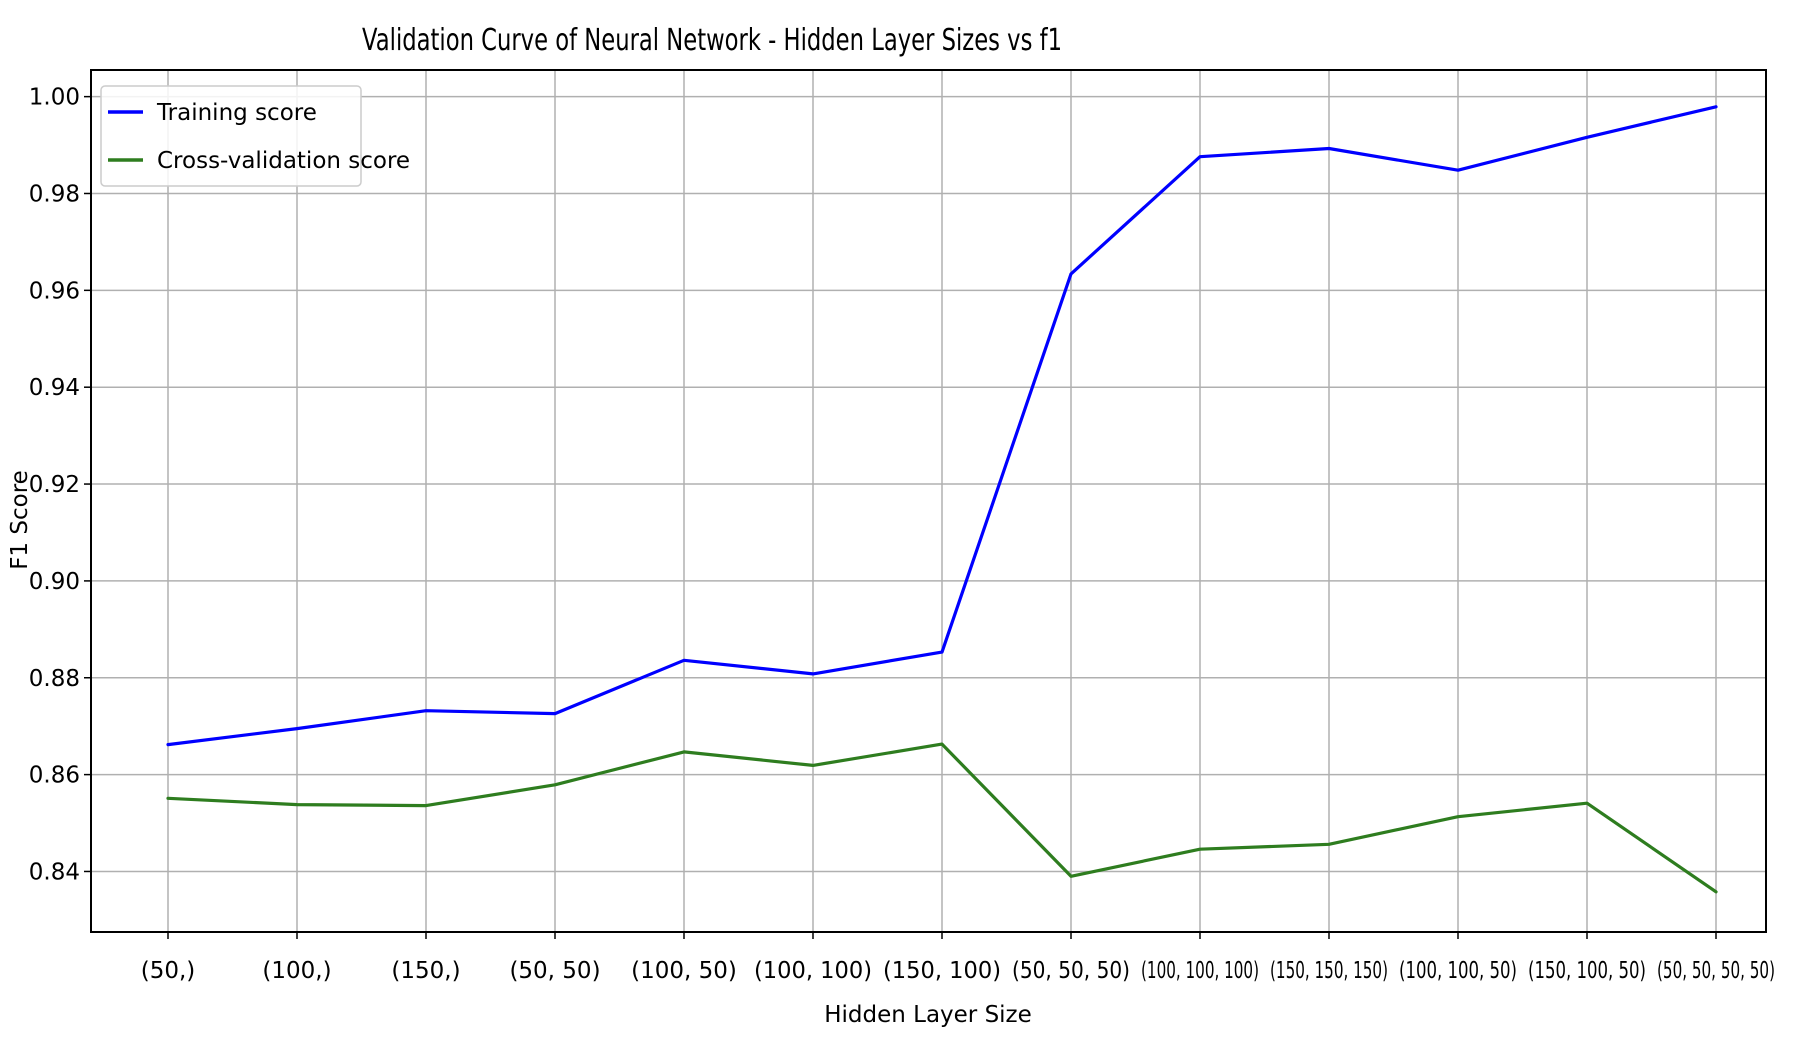 This screenshot has width=1810, height=1056. Describe the element at coordinates (54, 98) in the screenshot. I see `y-tick-label: 1.00` at that location.